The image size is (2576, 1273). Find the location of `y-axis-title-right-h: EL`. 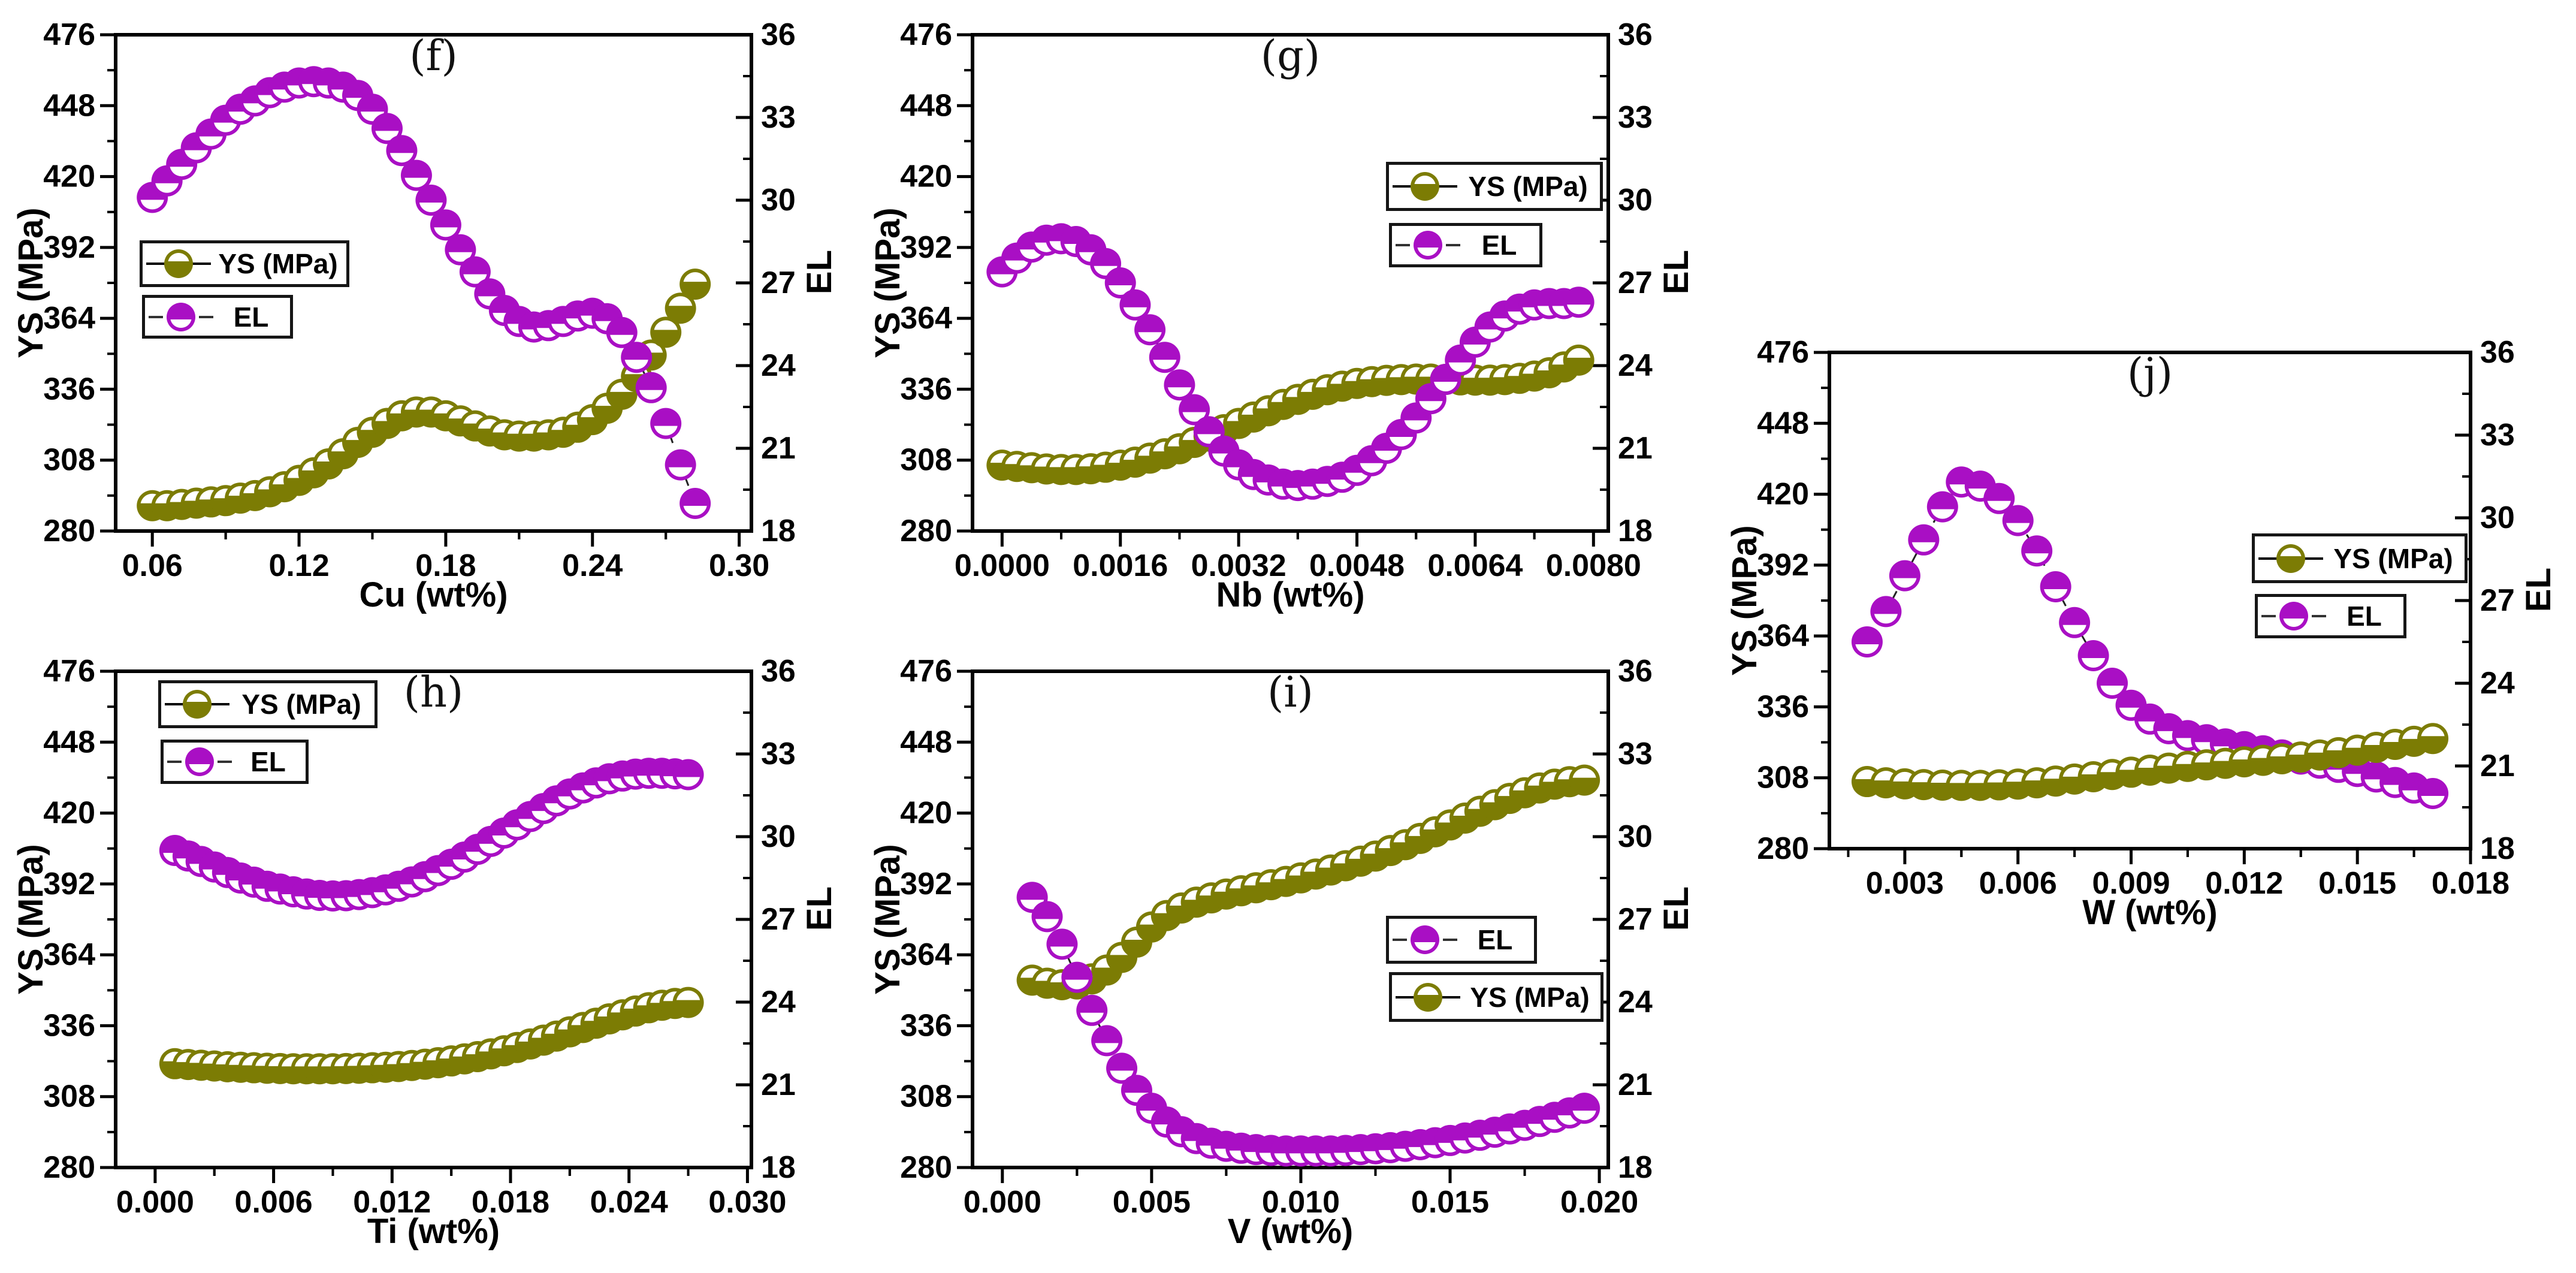

y-axis-title-right-h: EL is located at coordinates (820, 908).